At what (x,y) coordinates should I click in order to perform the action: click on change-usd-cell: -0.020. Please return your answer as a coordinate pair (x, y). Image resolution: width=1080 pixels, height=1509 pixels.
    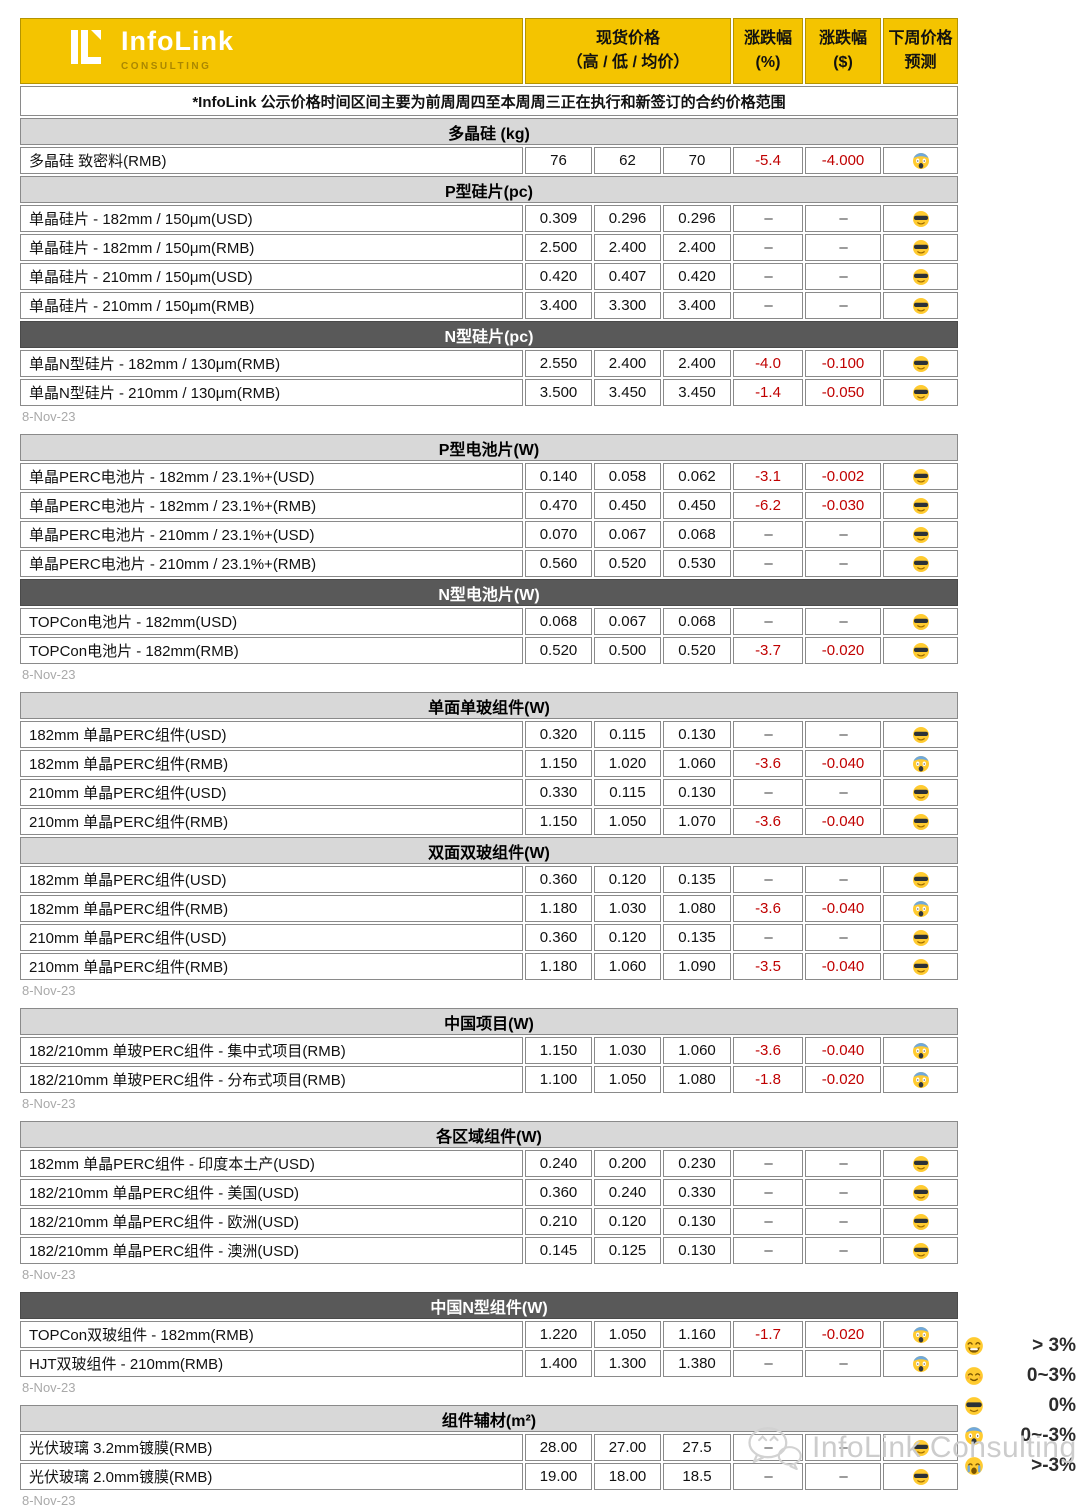
    Looking at the image, I should click on (843, 650).